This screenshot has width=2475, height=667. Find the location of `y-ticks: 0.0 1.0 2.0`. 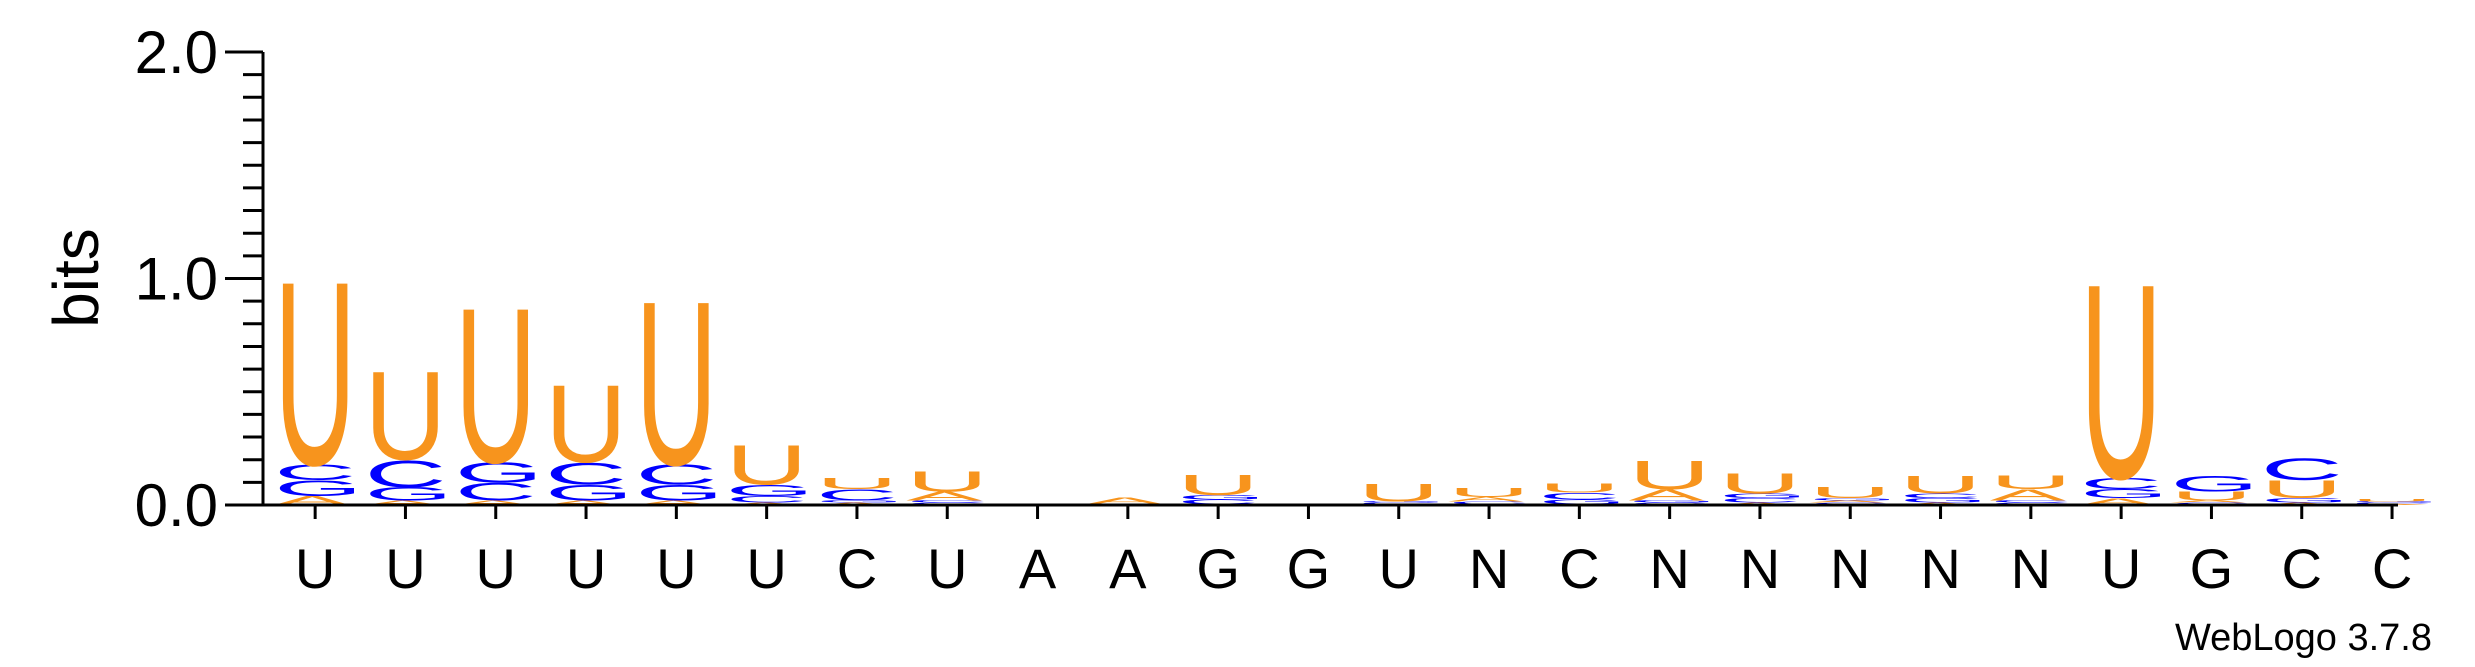

y-ticks: 0.0 1.0 2.0 is located at coordinates (199, 279).